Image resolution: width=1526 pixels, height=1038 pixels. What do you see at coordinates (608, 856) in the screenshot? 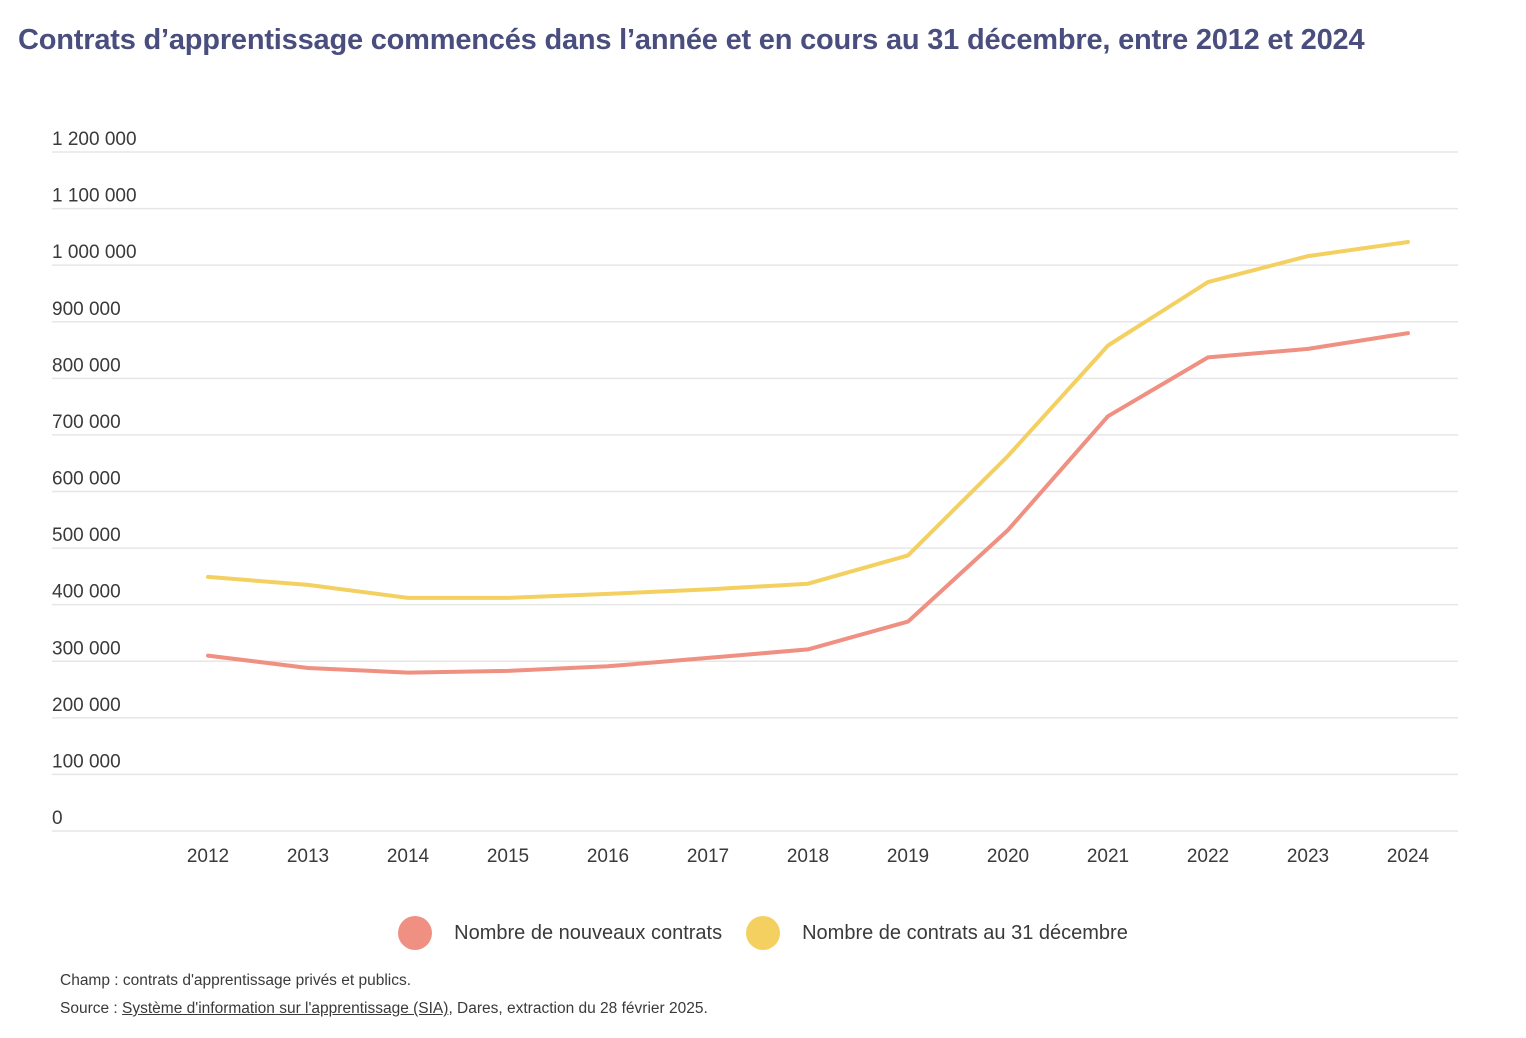
I see `x-tick-label: 2016` at bounding box center [608, 856].